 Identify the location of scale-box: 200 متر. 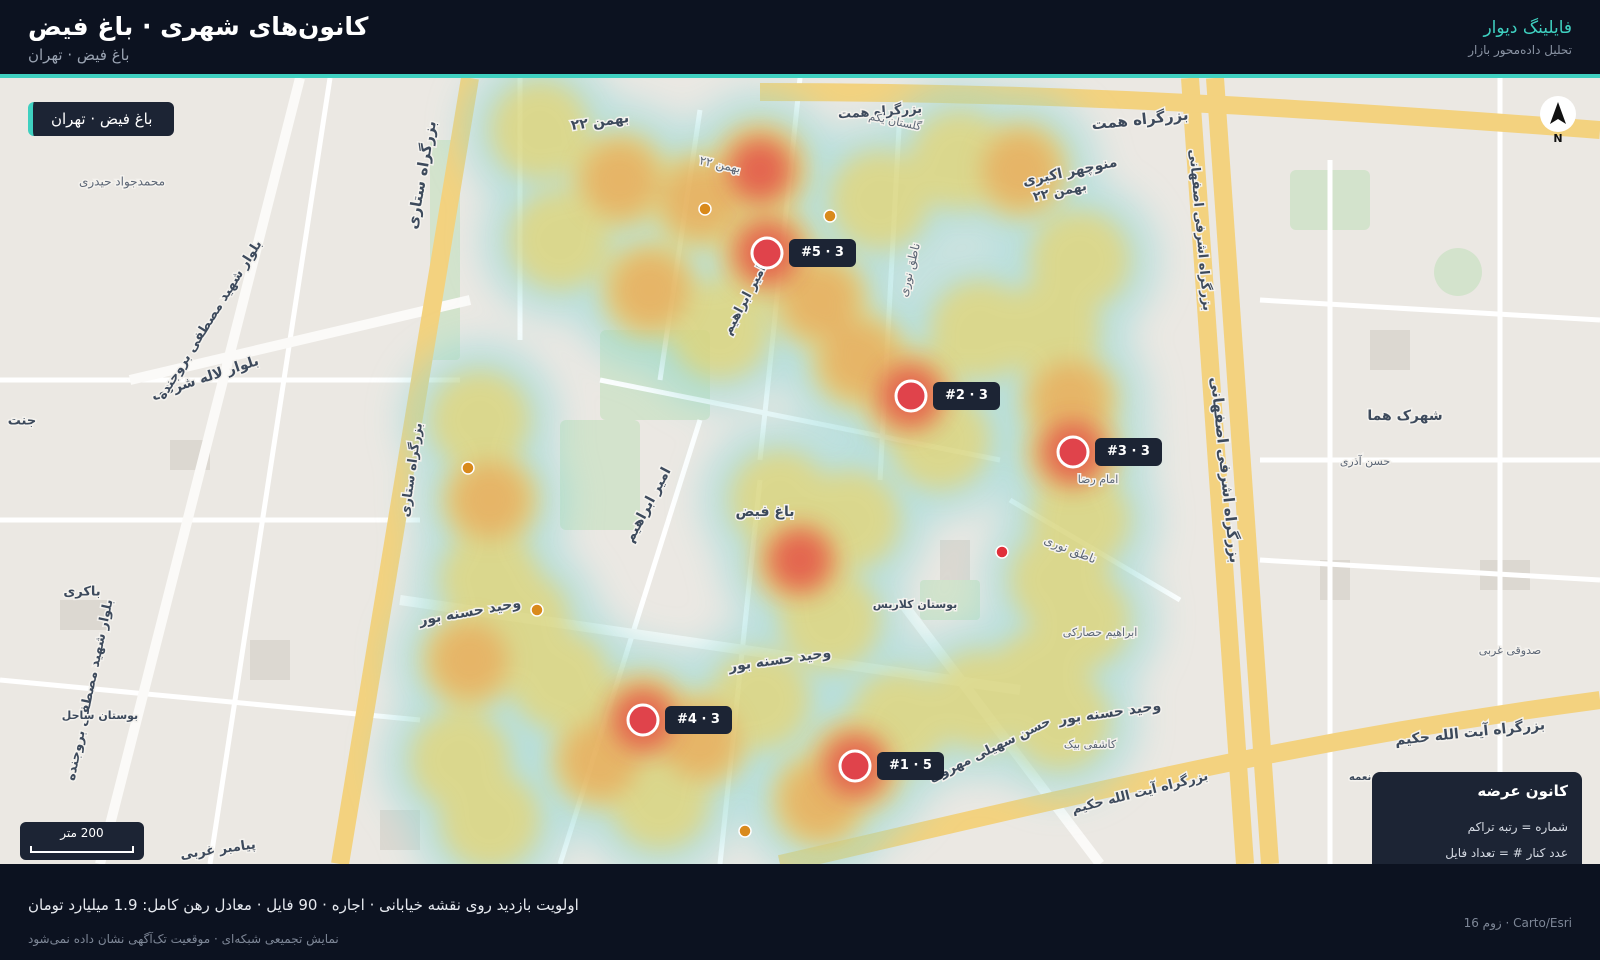
(82, 841).